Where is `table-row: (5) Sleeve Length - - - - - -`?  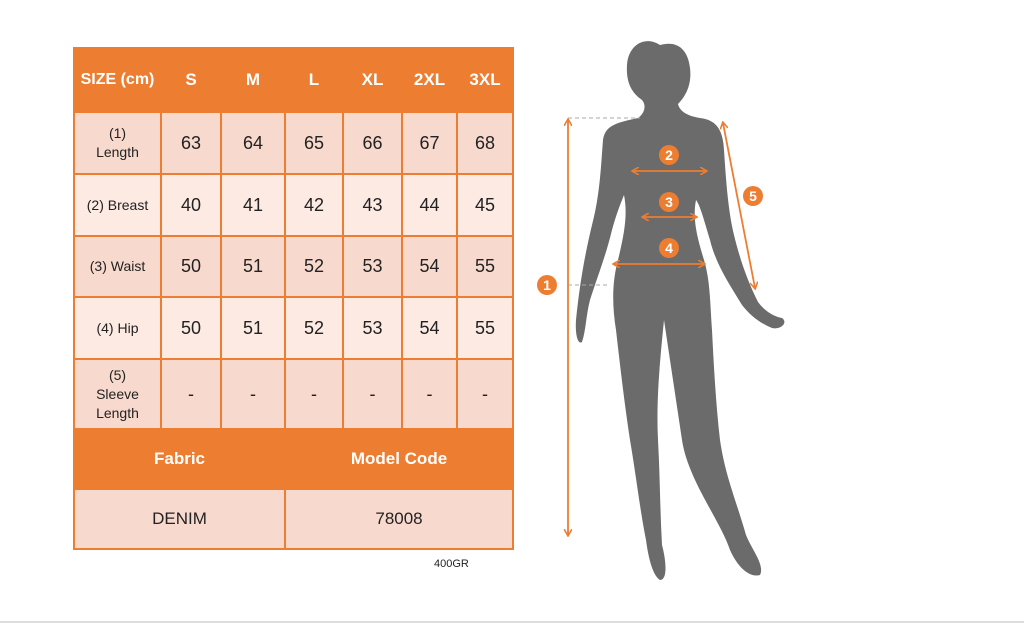 table-row: (5) Sleeve Length - - - - - - is located at coordinates (293, 394).